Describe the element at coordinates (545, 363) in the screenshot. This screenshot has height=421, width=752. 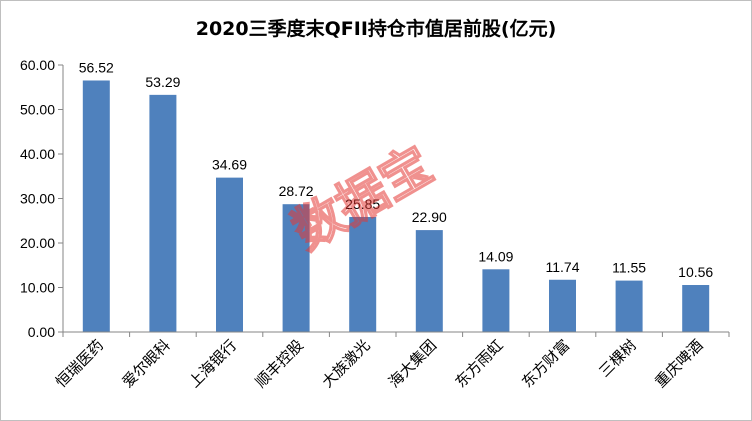
I see `category-label: 东方财富` at that location.